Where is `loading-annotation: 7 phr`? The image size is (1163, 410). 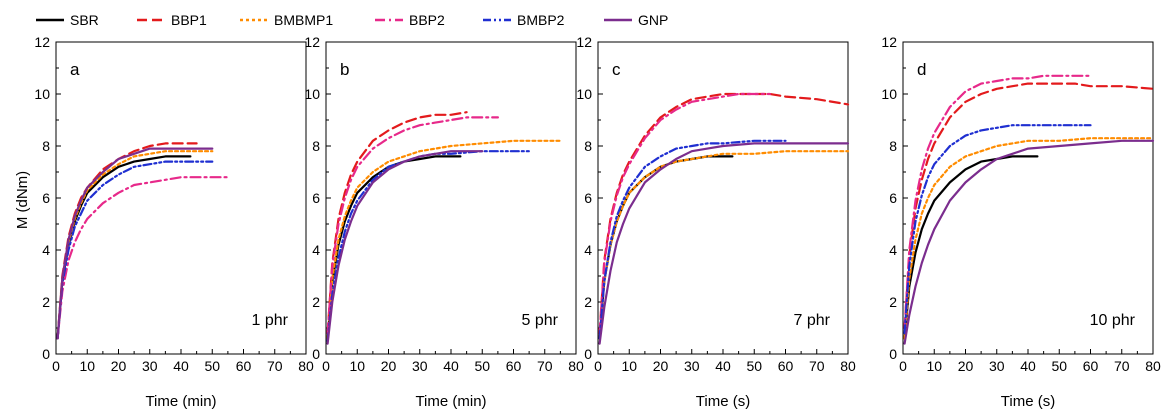 loading-annotation: 7 phr is located at coordinates (812, 320).